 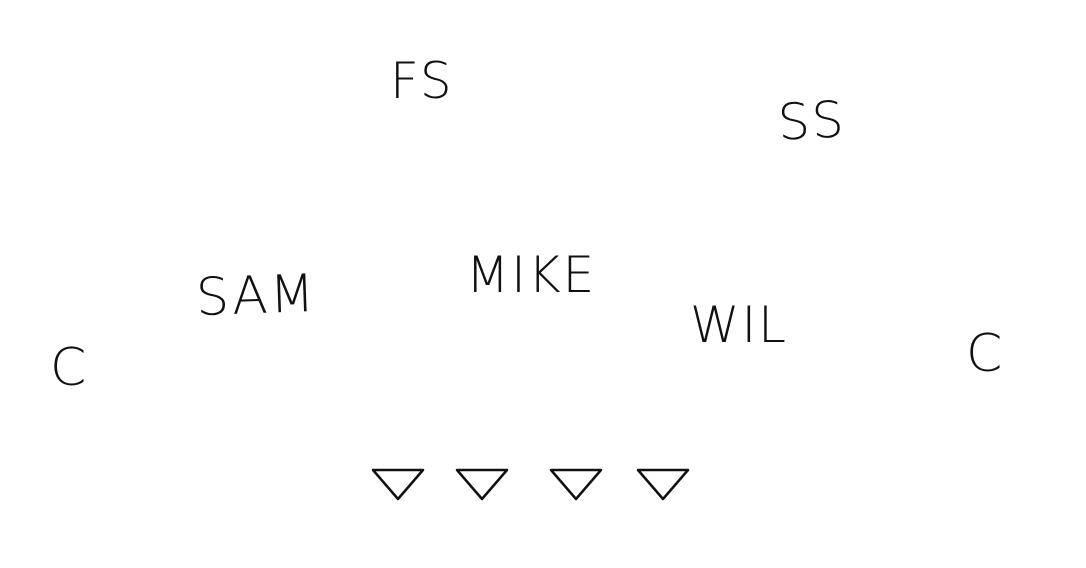 What do you see at coordinates (69, 368) in the screenshot?
I see `left-cornerback-label: C` at bounding box center [69, 368].